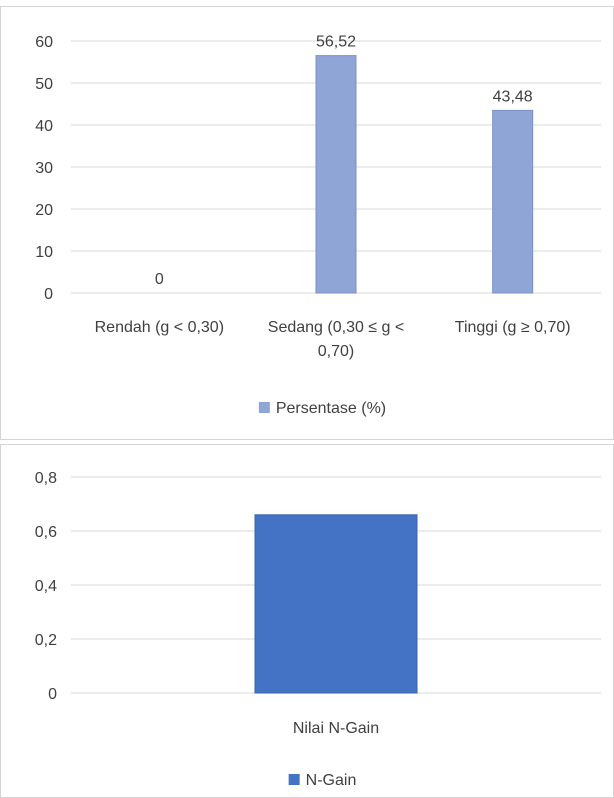 The image size is (614, 798). Describe the element at coordinates (44, 210) in the screenshot. I see `y-tick-label: 20` at that location.